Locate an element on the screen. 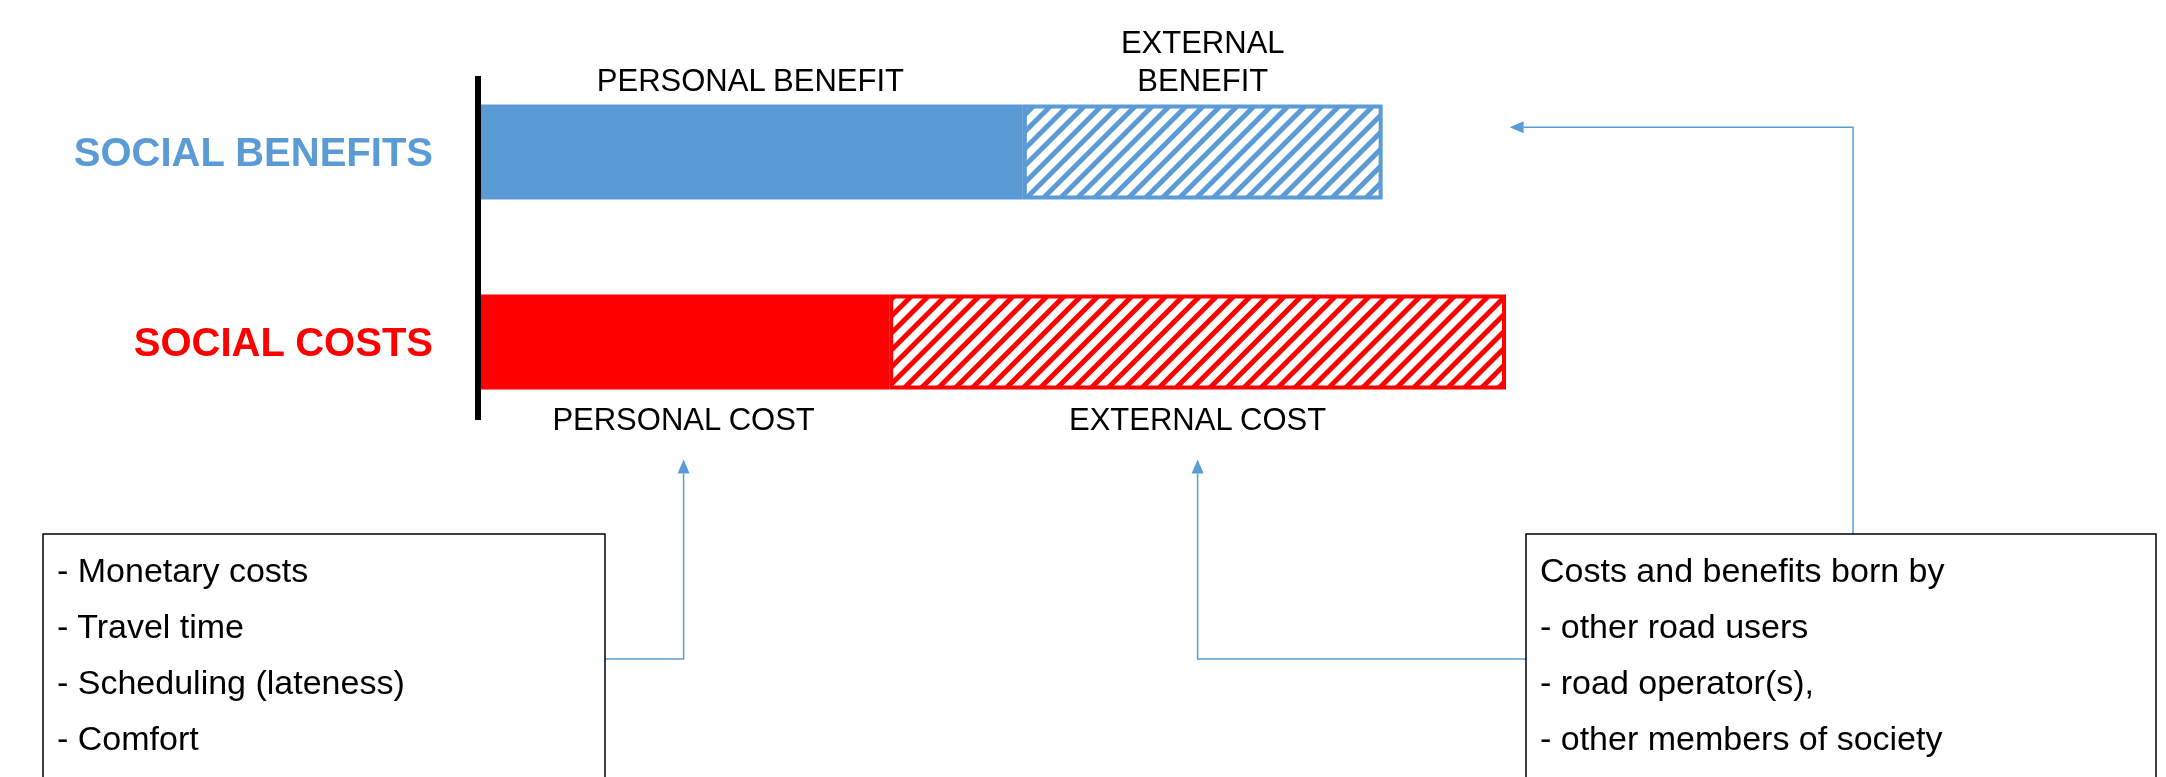 Image resolution: width=2166 pixels, height=777 pixels. text: - Monetary costs - Travel time - Scheduling (lateness) - Comfort is located at coordinates (231, 654).